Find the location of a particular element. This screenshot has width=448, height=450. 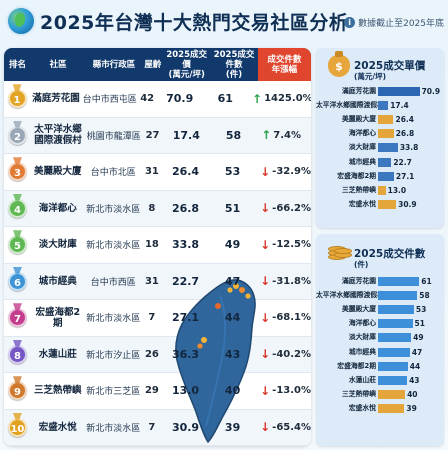

medal-icon: 3 is located at coordinates (17, 172).